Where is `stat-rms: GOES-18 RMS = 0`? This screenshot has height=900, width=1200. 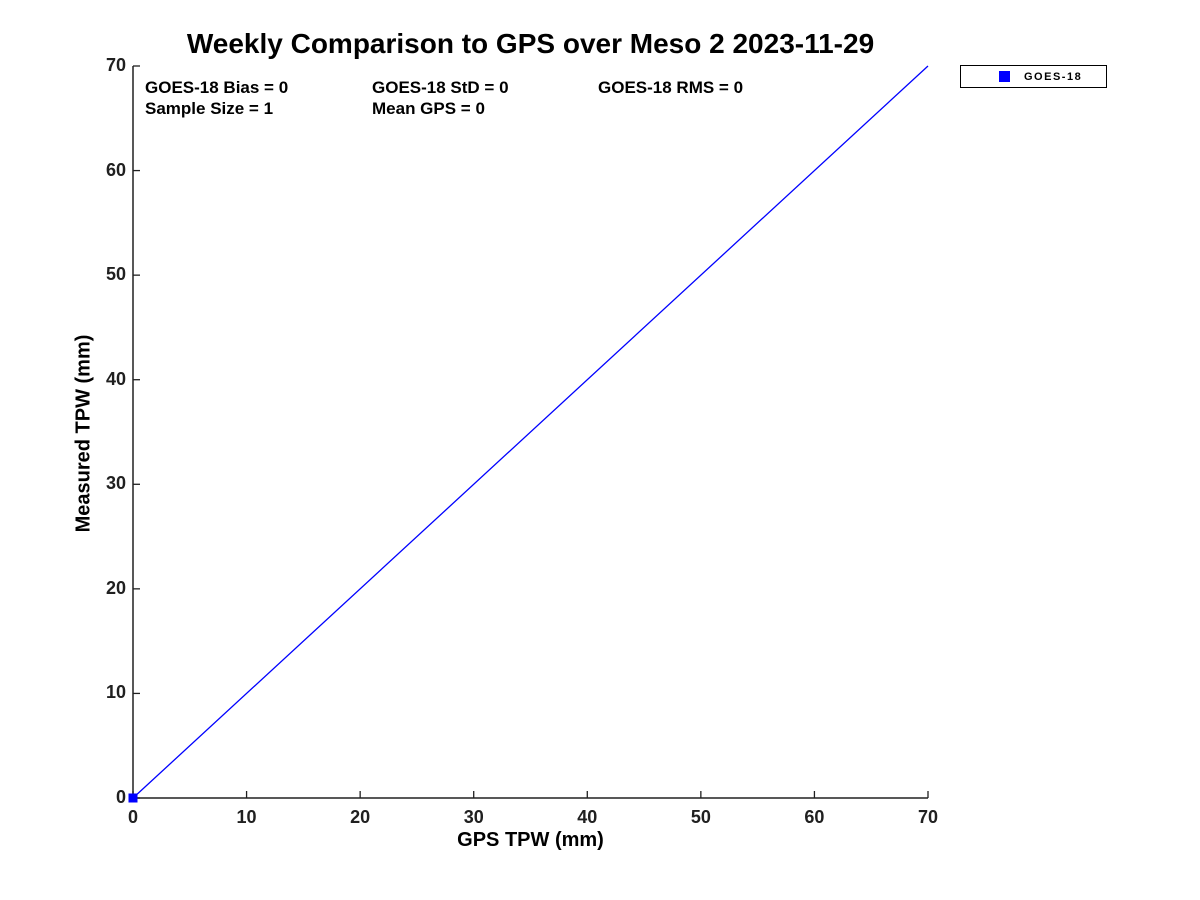
stat-rms: GOES-18 RMS = 0 is located at coordinates (671, 87).